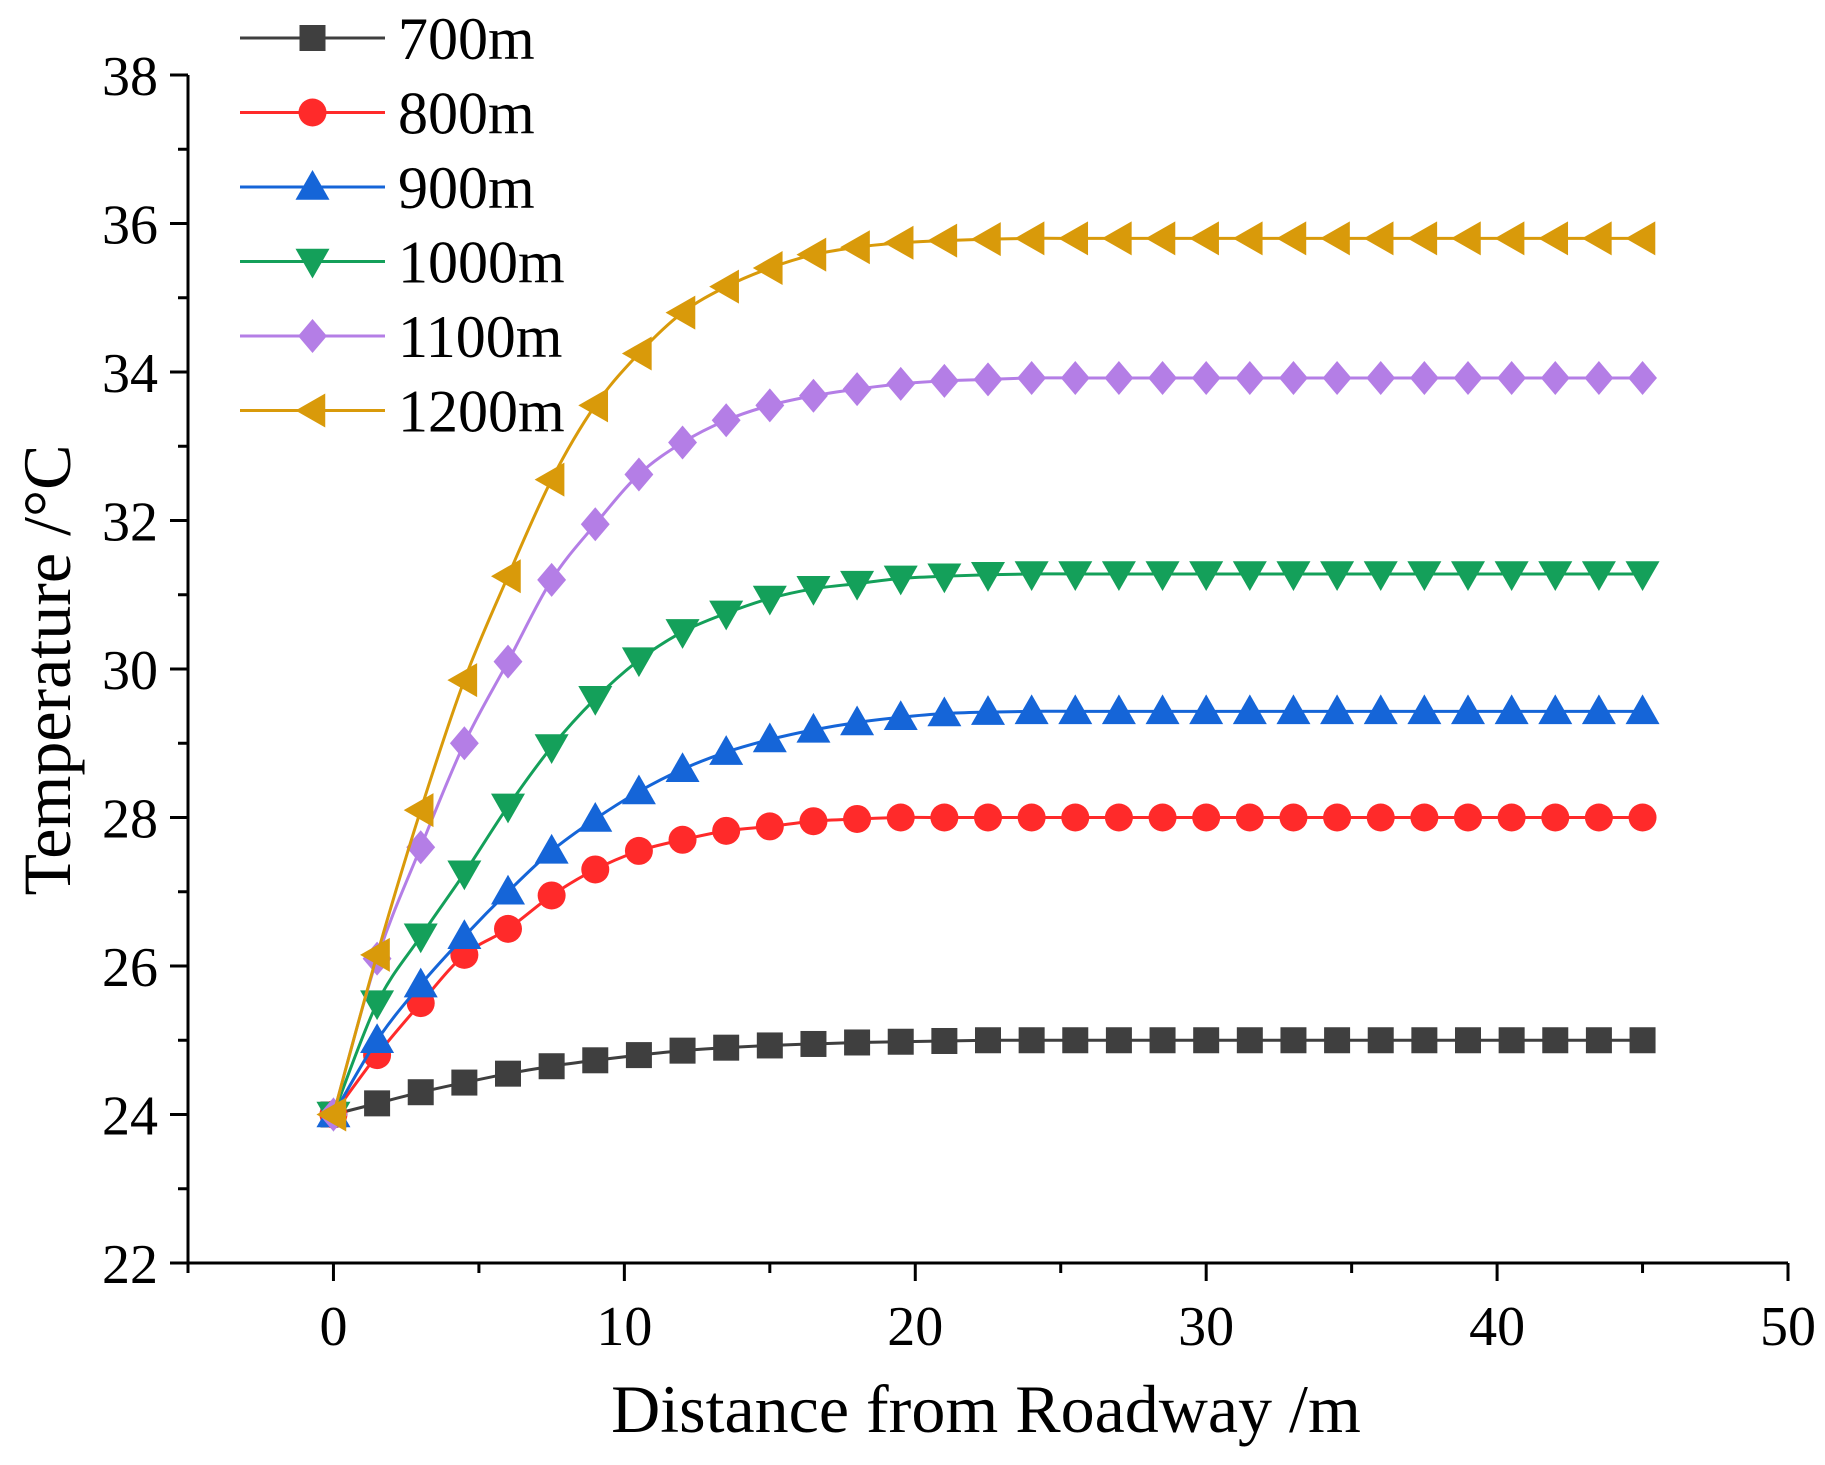  What do you see at coordinates (402, 412) in the screenshot?
I see `legend-item: 1200m` at bounding box center [402, 412].